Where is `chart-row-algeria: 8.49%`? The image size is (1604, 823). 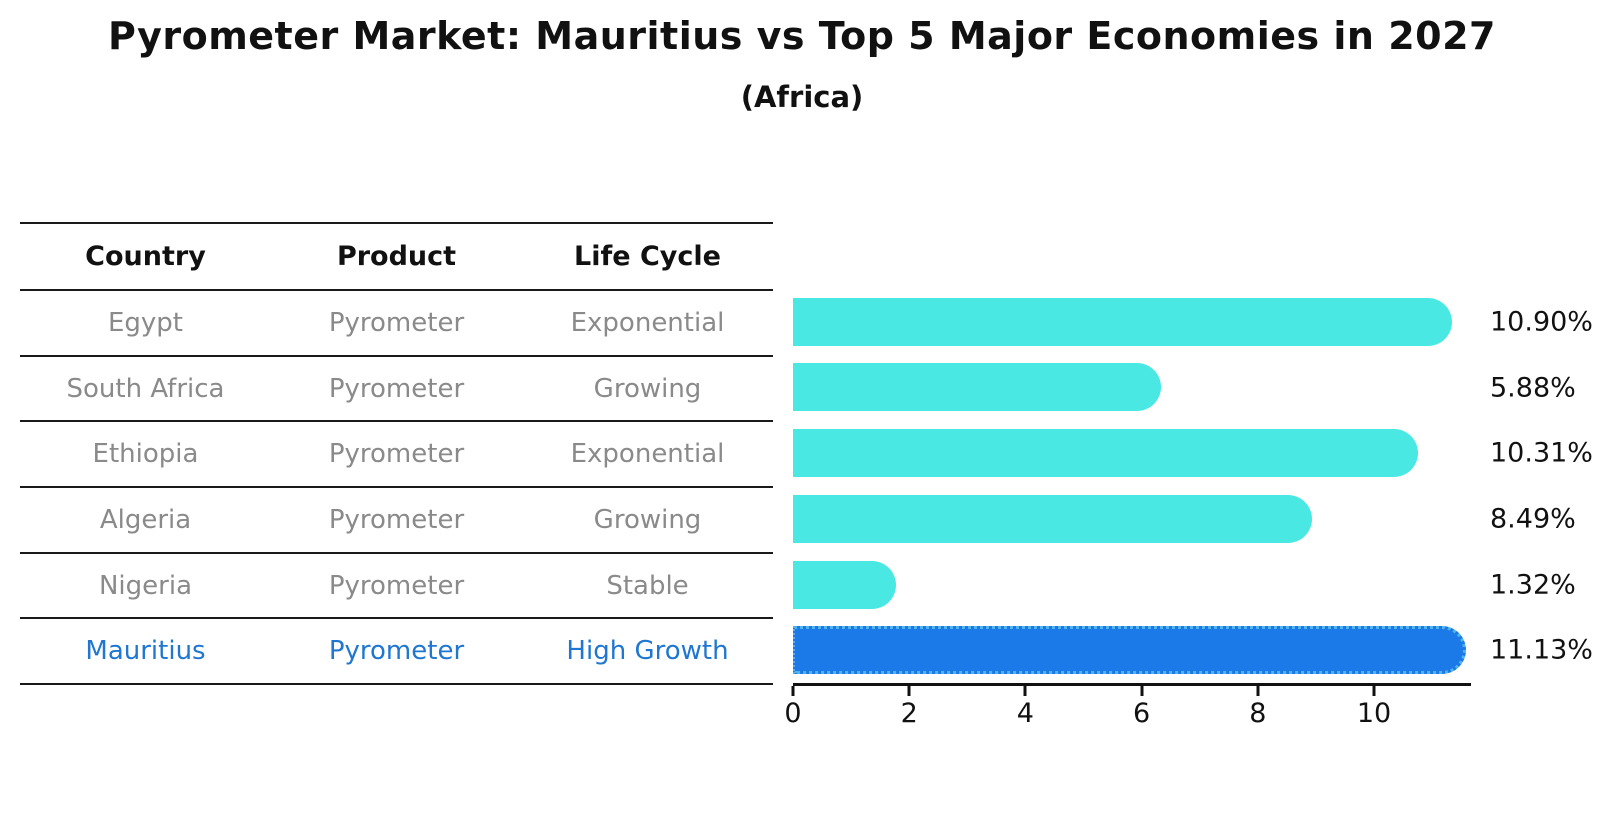
chart-row-algeria: 8.49% is located at coordinates (1198, 519).